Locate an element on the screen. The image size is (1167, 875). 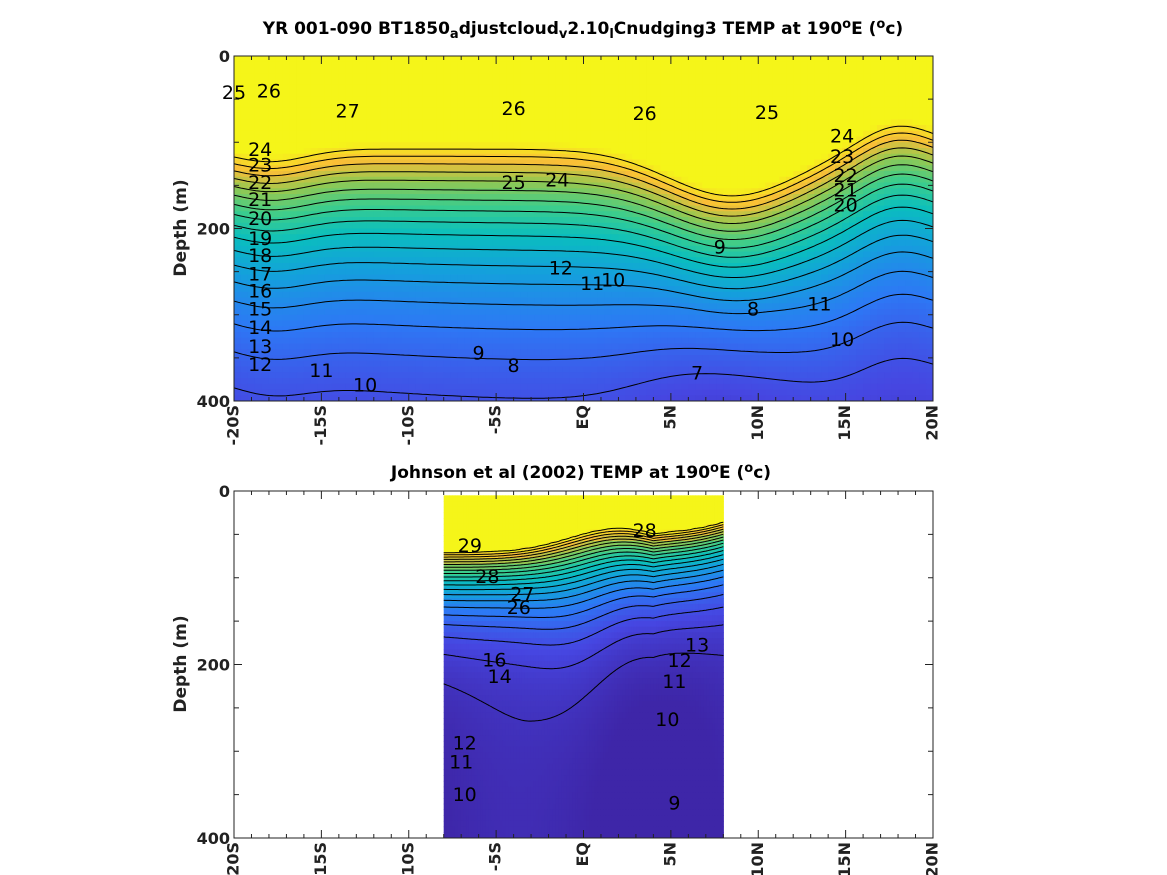
contour-label: 7 is located at coordinates (697, 374).